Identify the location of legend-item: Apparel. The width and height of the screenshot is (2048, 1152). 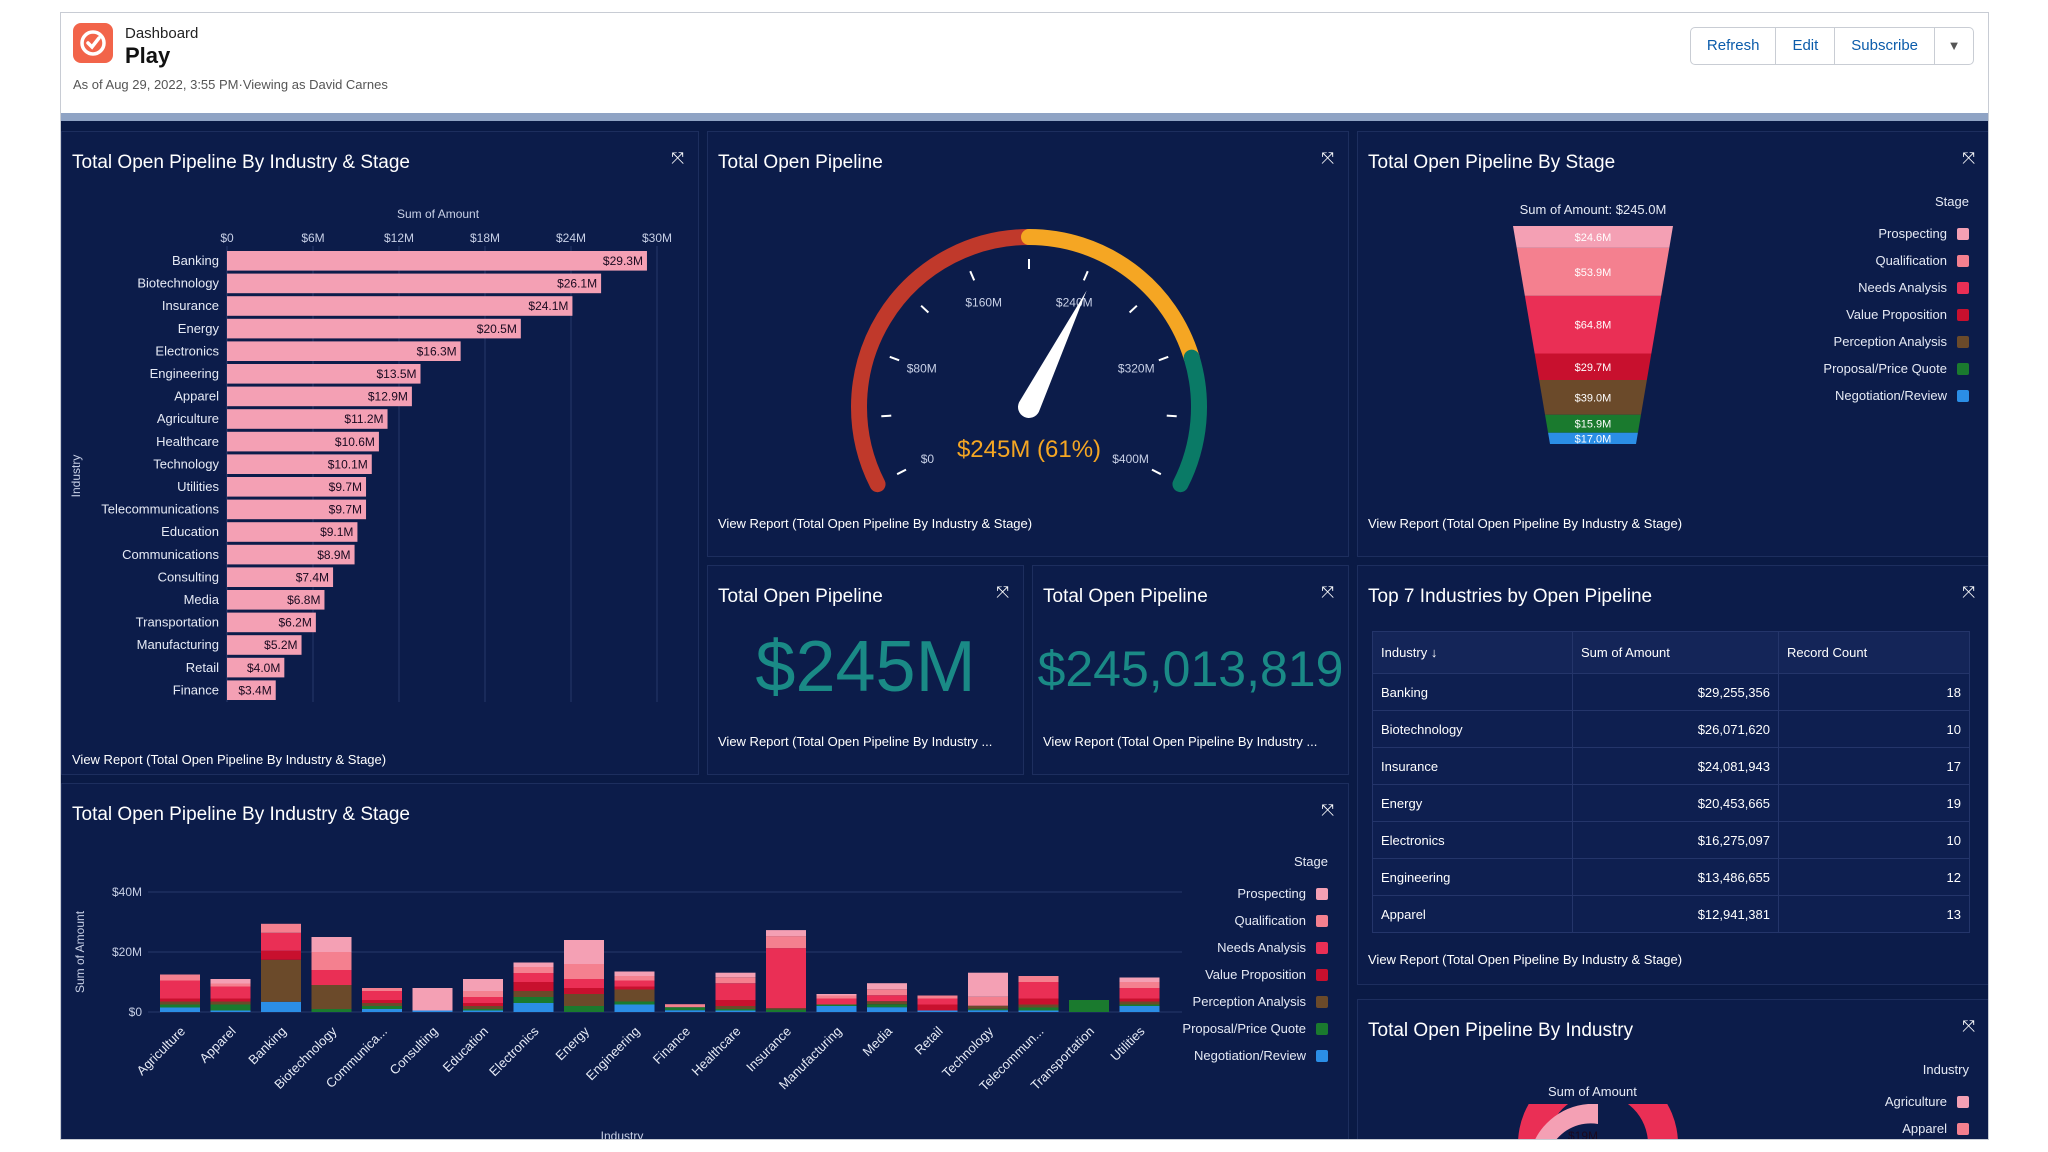
(1869, 1127).